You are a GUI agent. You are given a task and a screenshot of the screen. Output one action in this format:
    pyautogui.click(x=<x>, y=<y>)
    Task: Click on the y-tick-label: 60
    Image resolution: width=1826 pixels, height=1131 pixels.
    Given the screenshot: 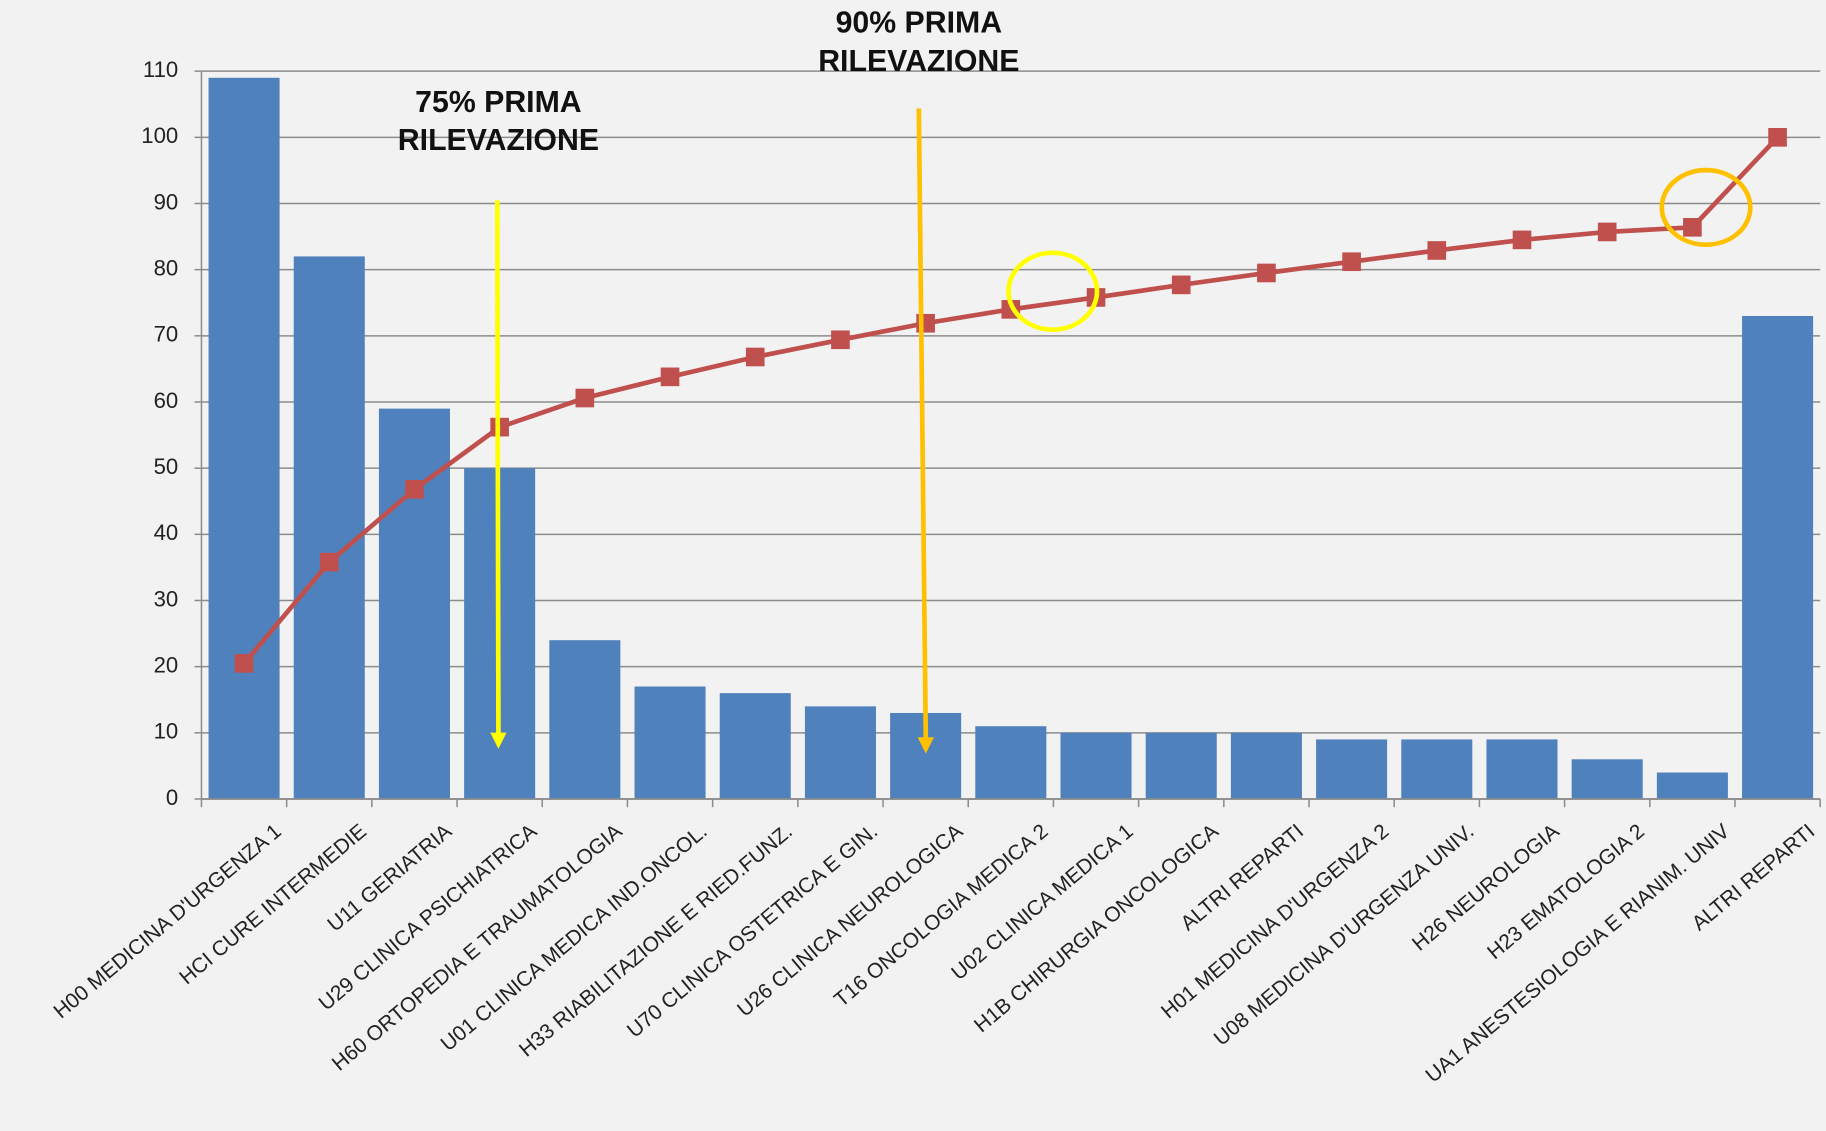 What is the action you would take?
    pyautogui.click(x=166, y=400)
    